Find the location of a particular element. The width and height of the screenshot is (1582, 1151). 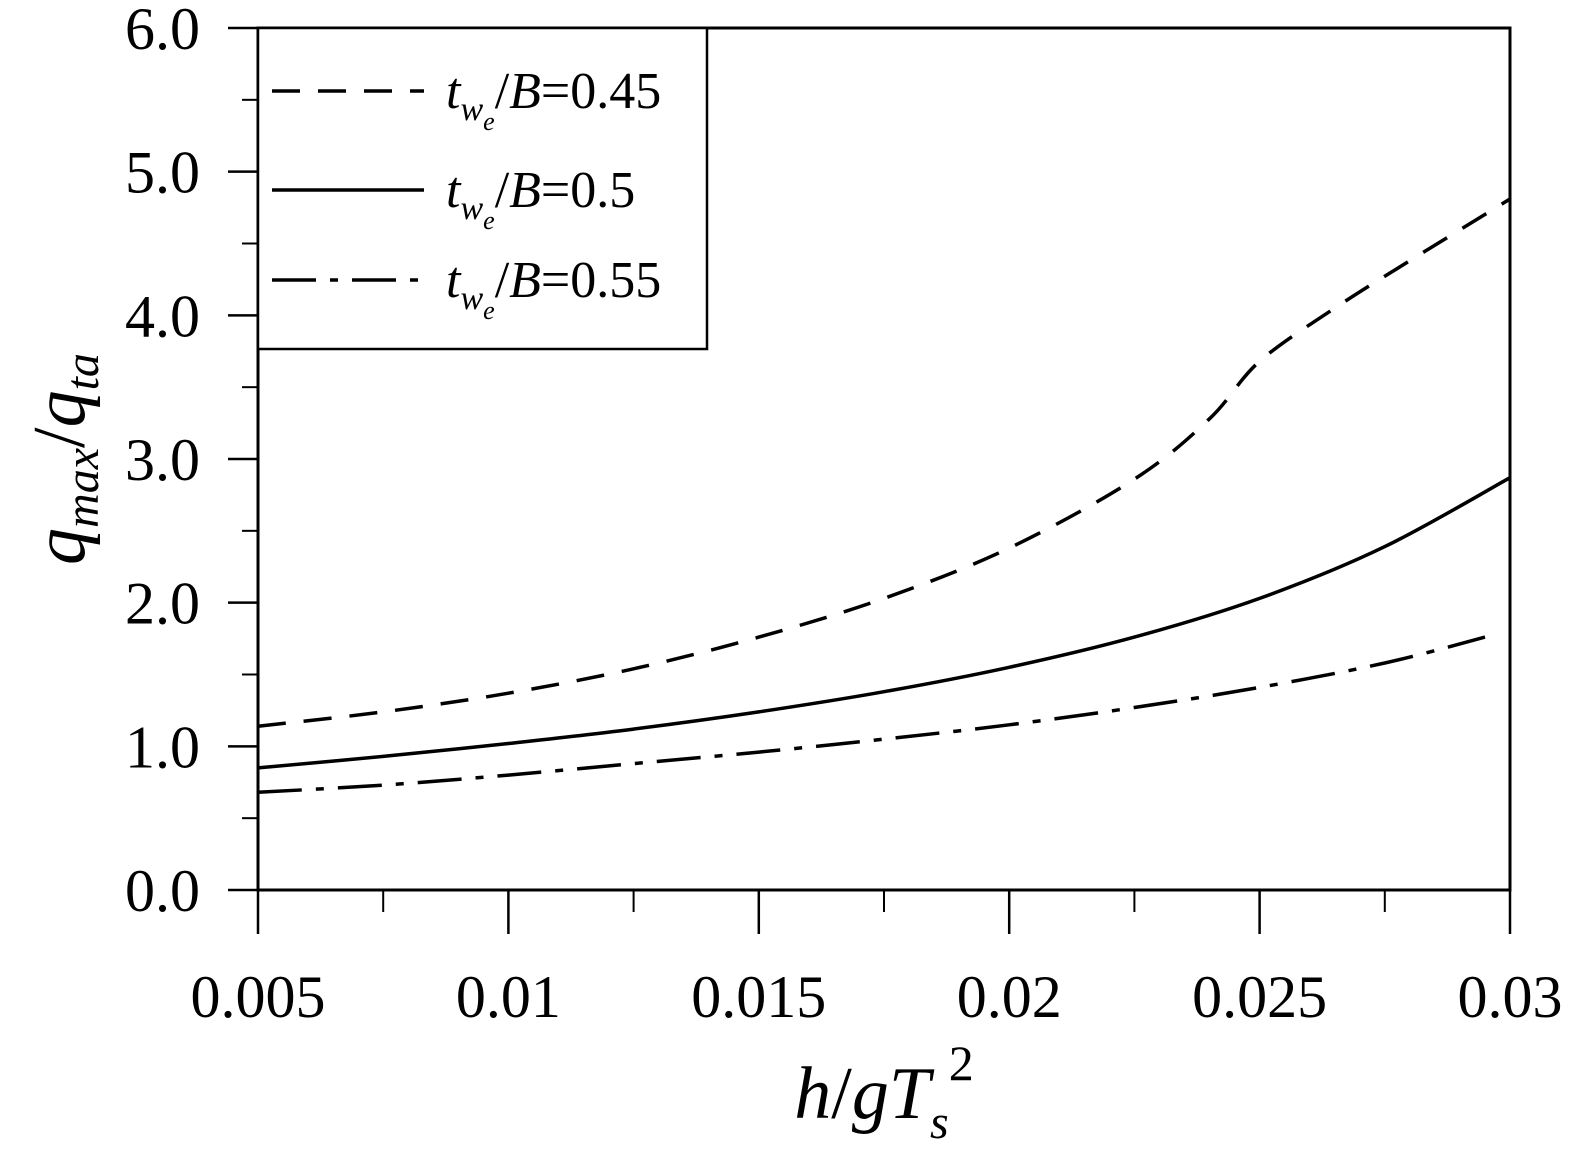

x-tick-label: 0.025 is located at coordinates (1259, 997).